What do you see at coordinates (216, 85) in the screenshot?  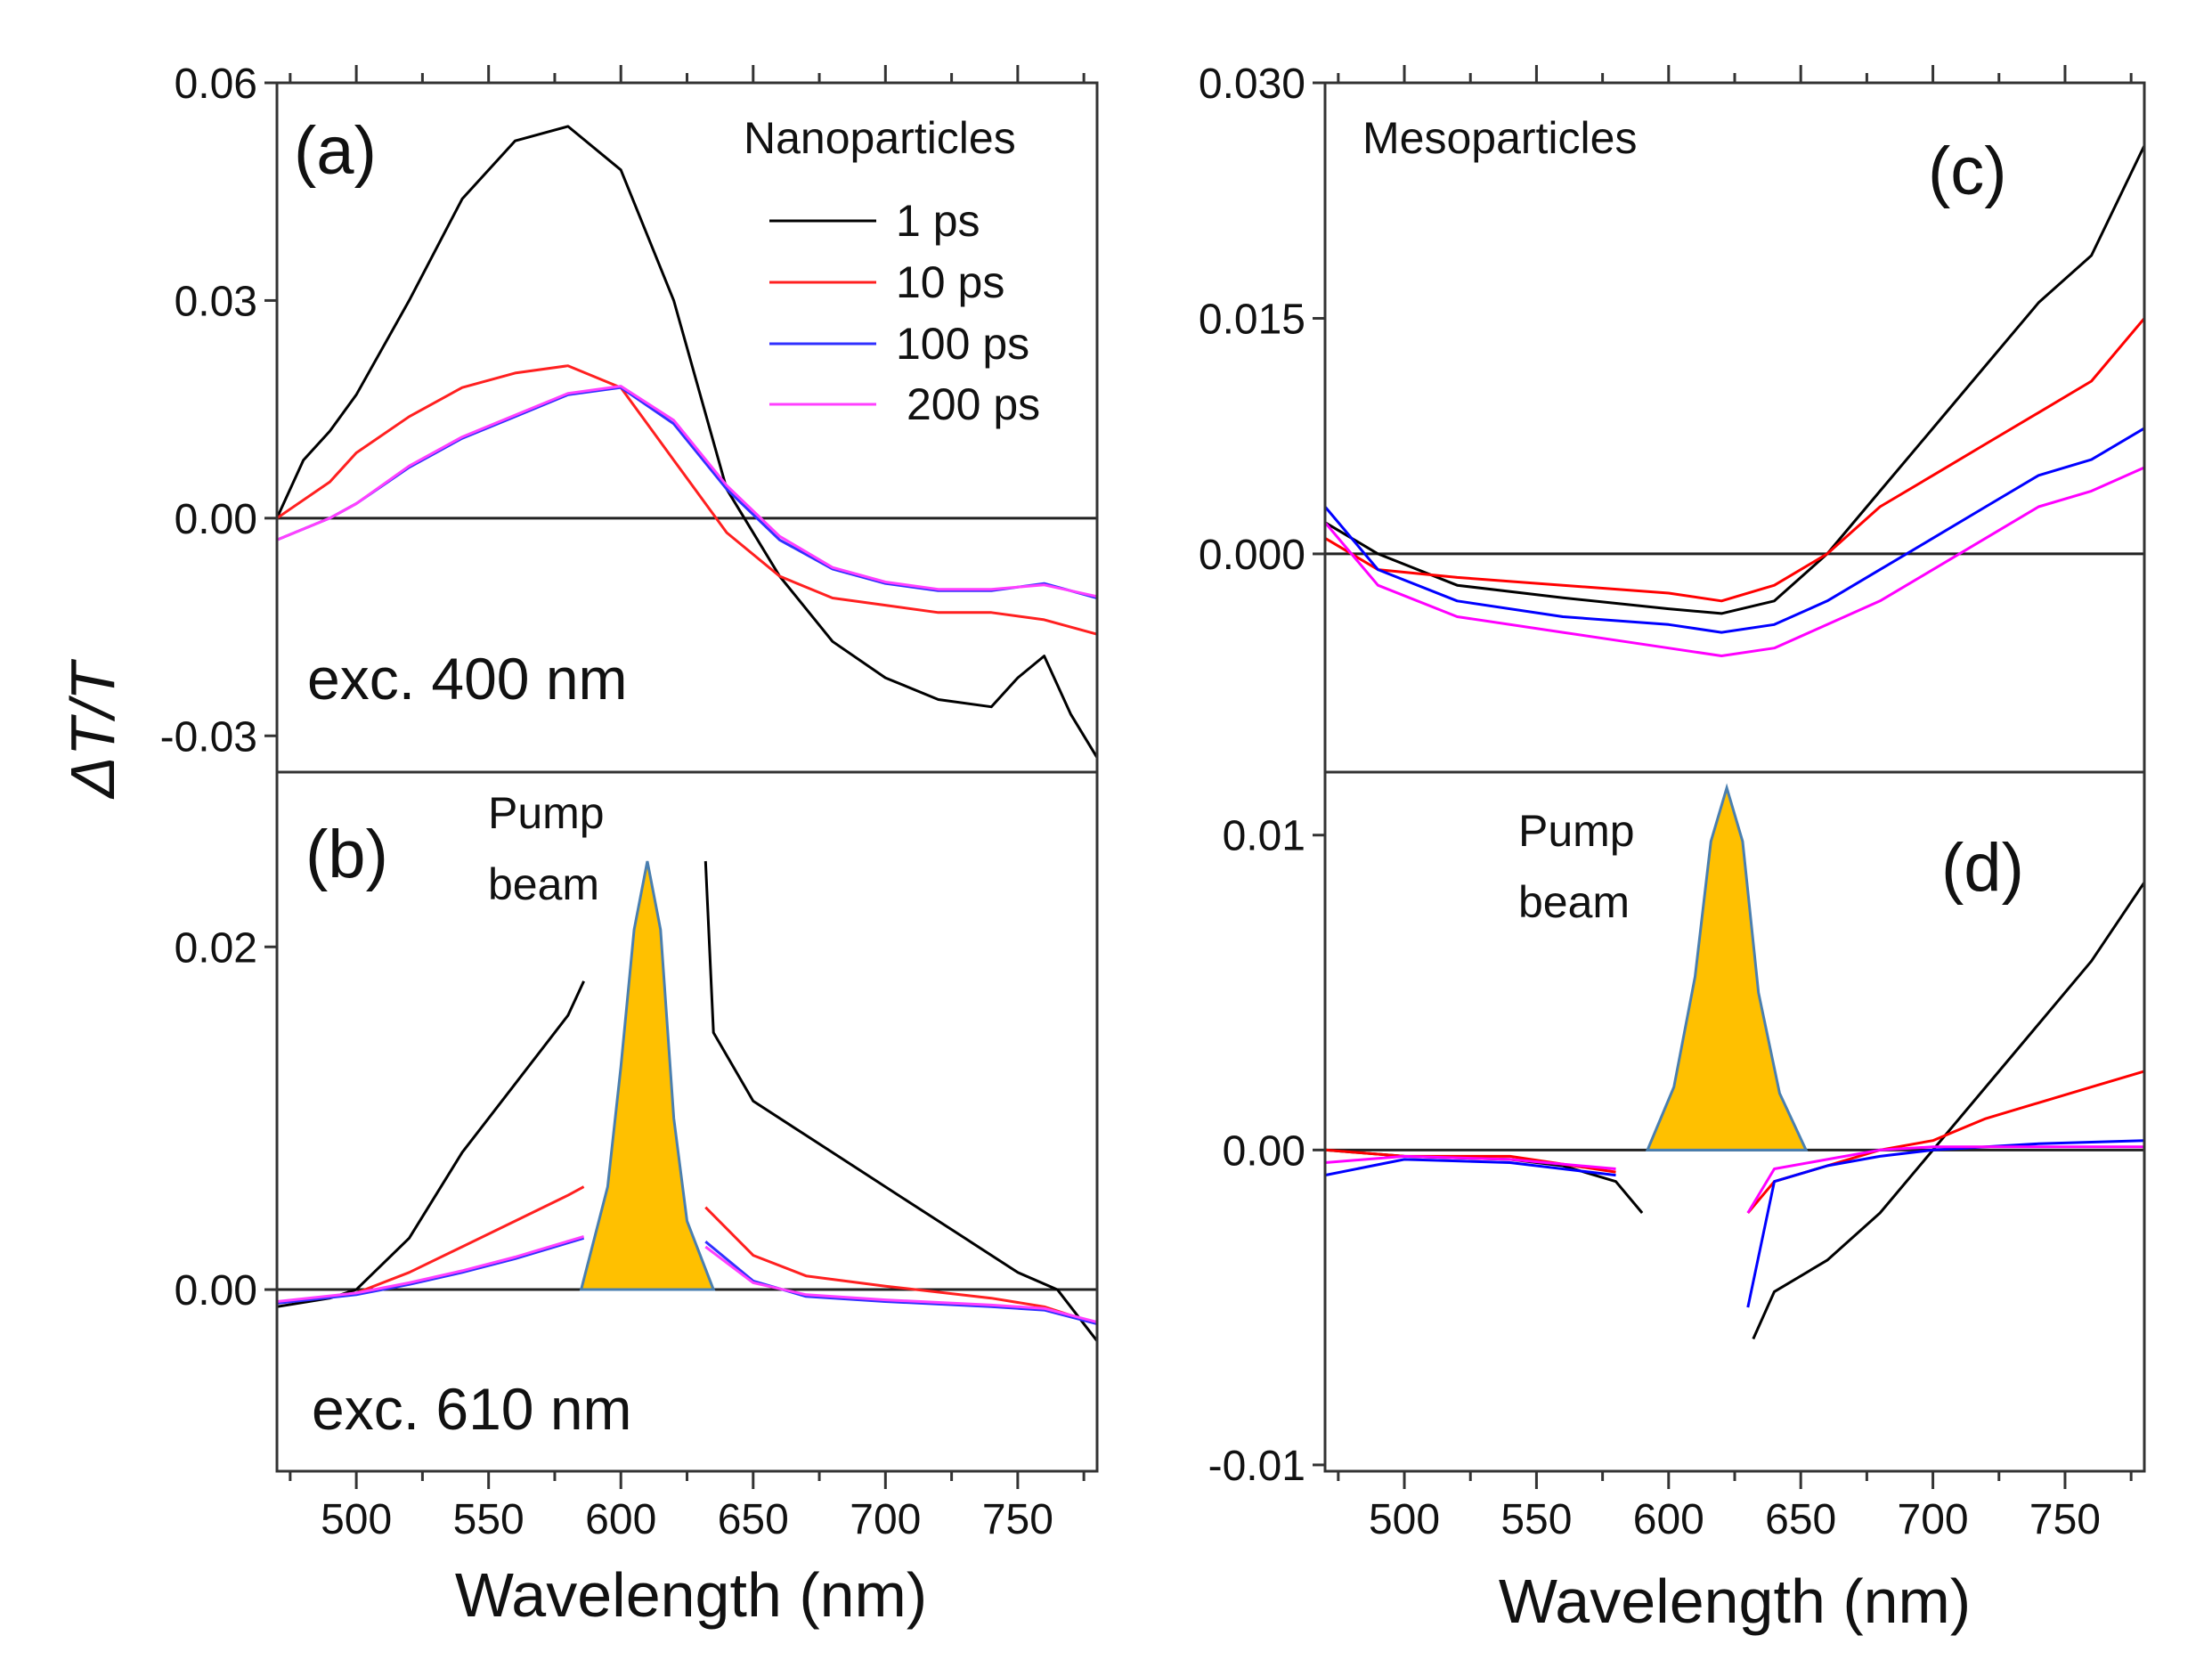 I see `y-tick-label: 0.06` at bounding box center [216, 85].